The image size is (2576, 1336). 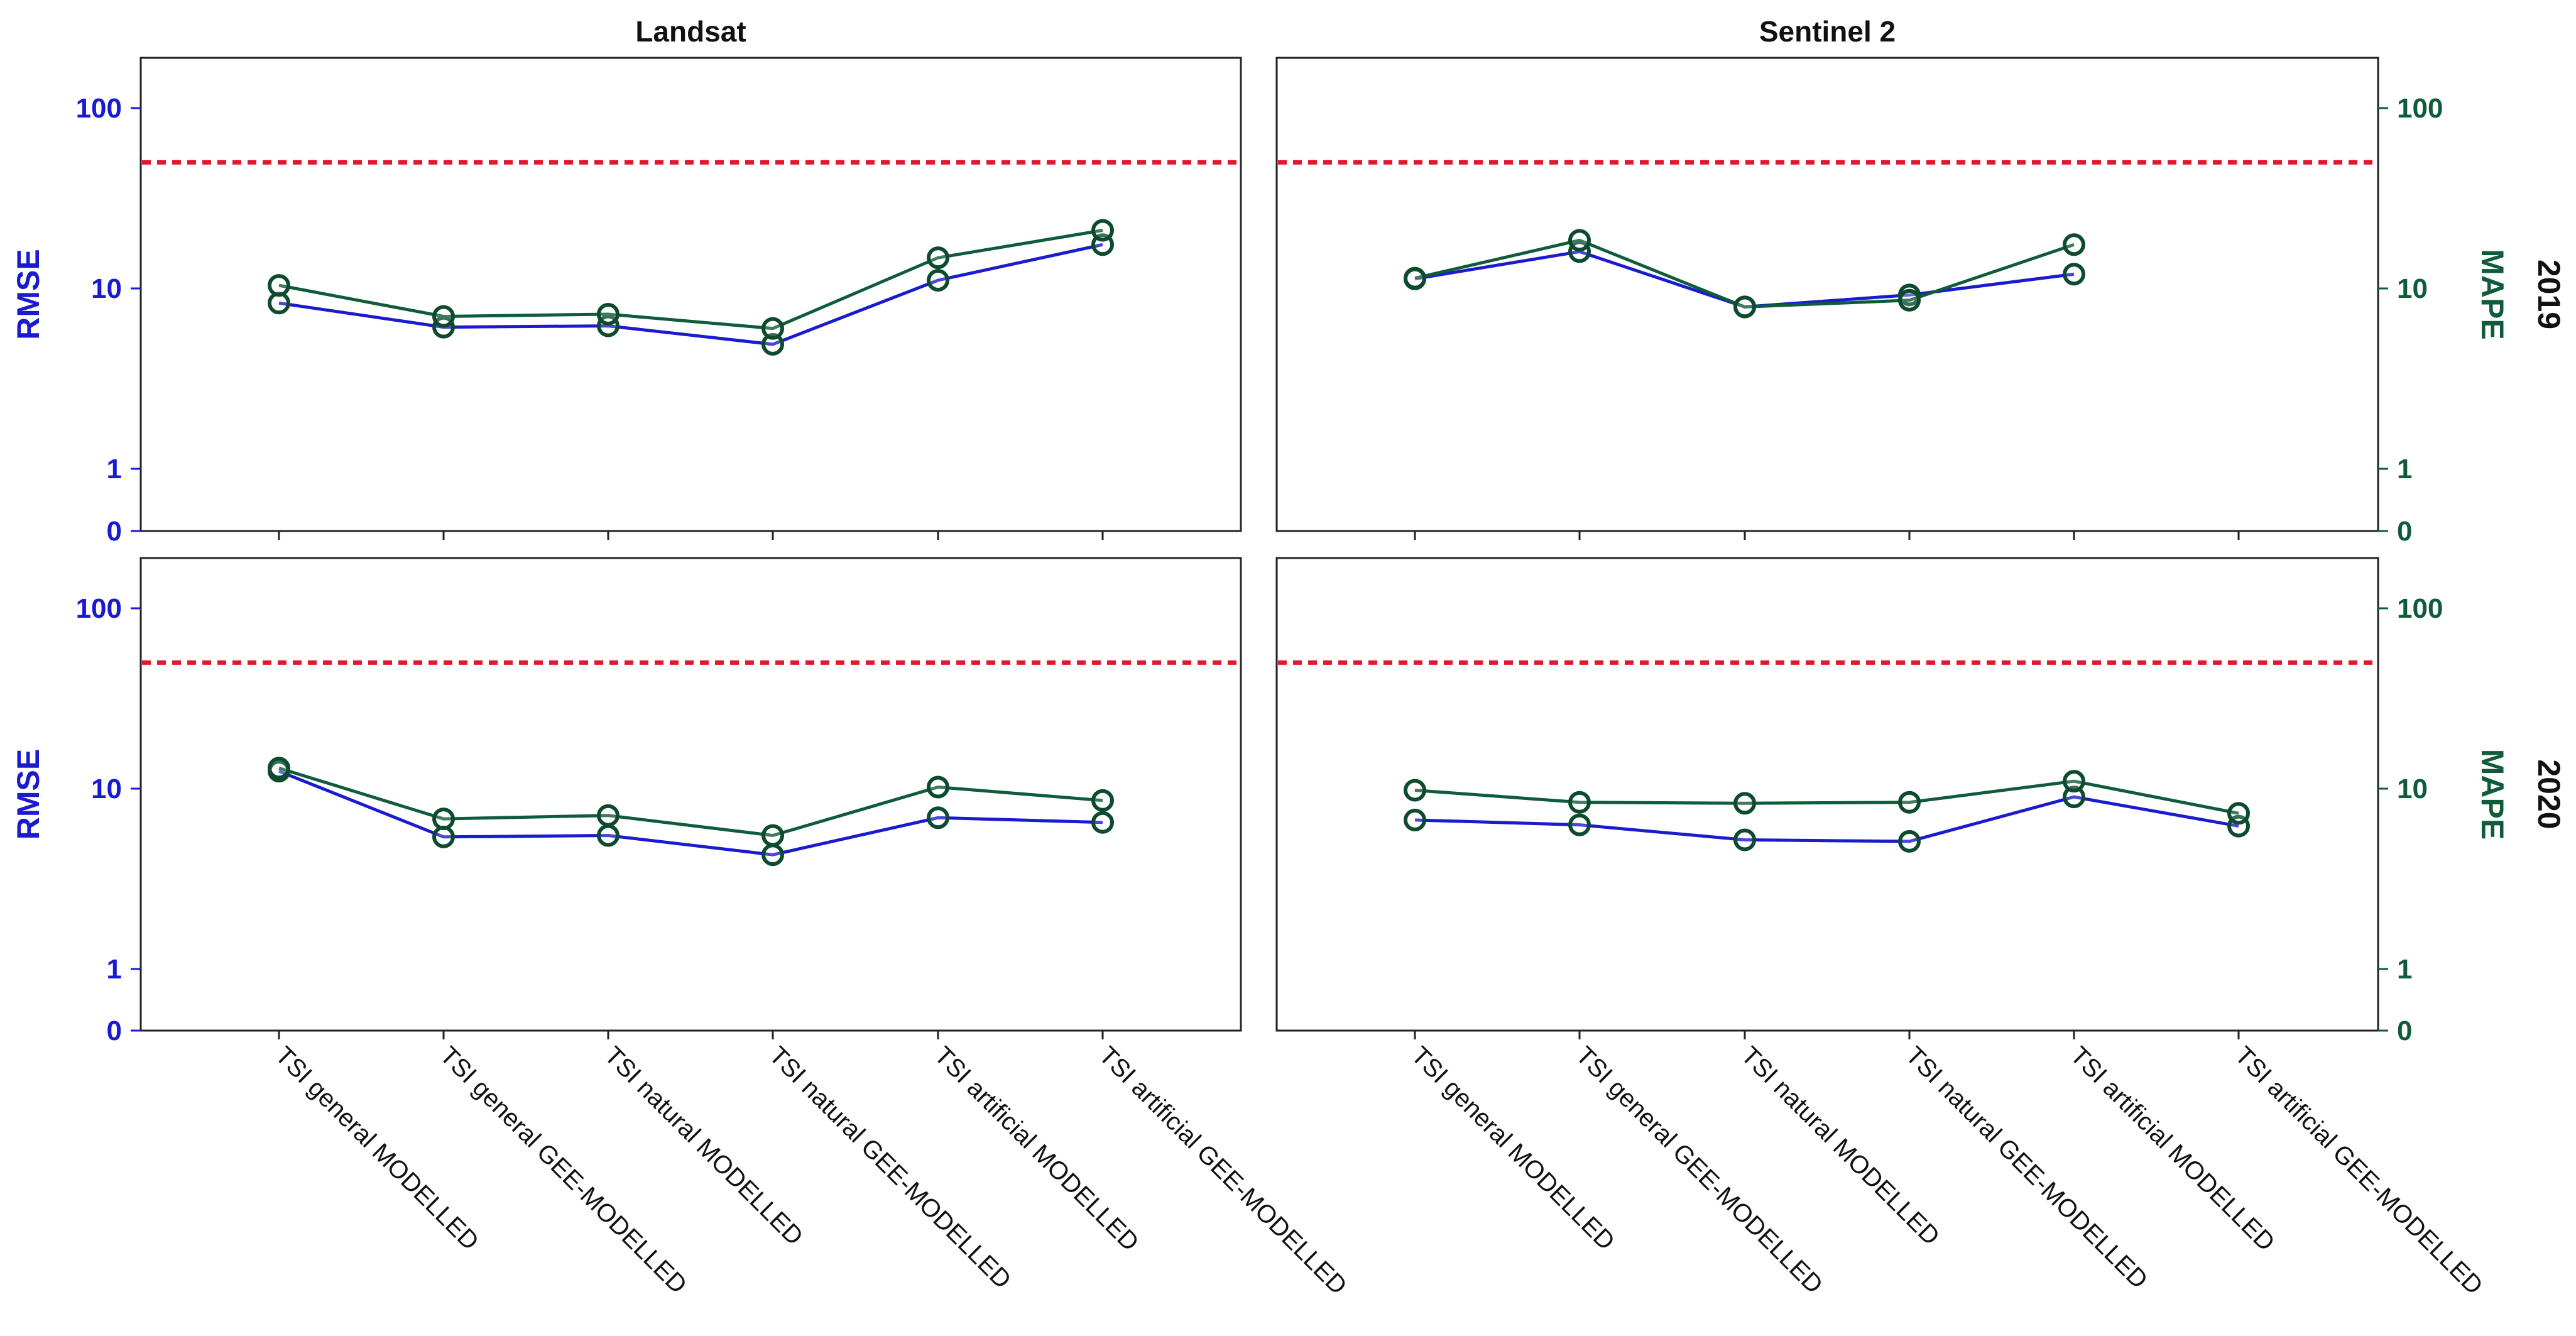 What do you see at coordinates (2549, 294) in the screenshot?
I see `row-label: 2019` at bounding box center [2549, 294].